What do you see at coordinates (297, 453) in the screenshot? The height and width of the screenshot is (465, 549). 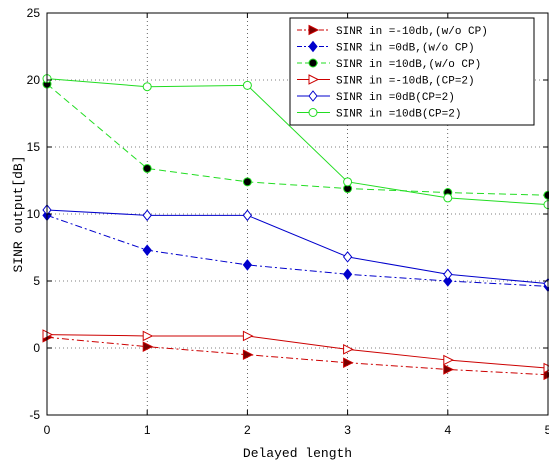 I see `x-axis-label: Delayed length` at bounding box center [297, 453].